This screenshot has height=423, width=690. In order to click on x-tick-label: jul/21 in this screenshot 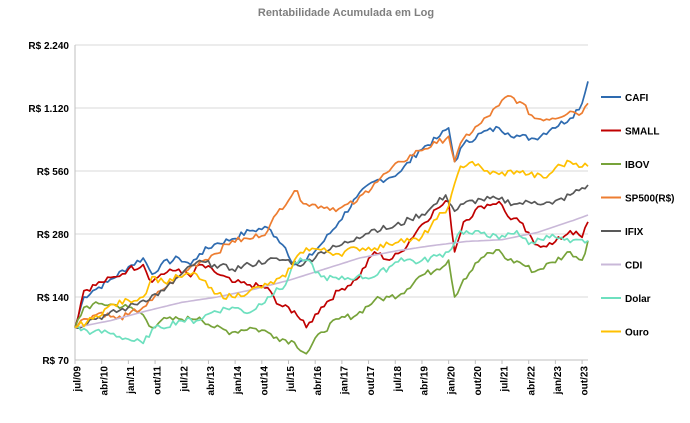, I will do `click(505, 379)`.